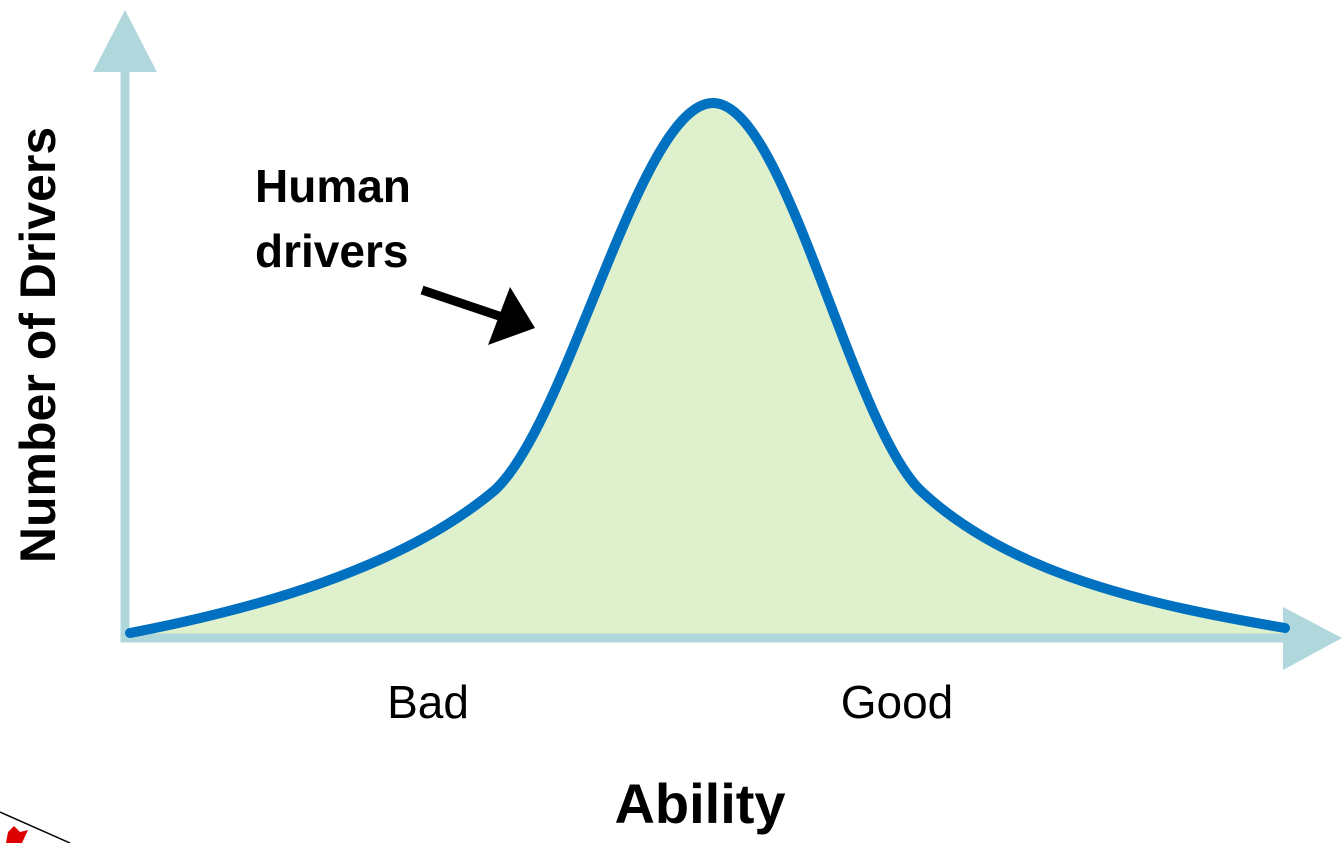 The height and width of the screenshot is (843, 1344). Describe the element at coordinates (333, 186) in the screenshot. I see `annotation-line: Human` at that location.